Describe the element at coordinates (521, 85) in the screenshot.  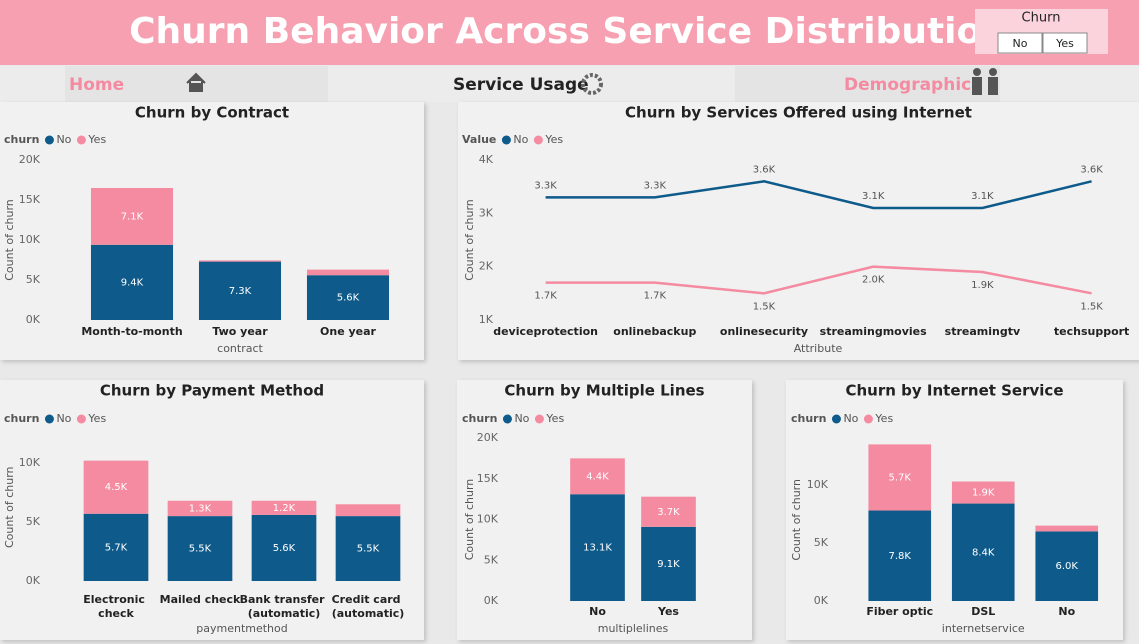
I see `nav-service-usage: Service Usage` at that location.